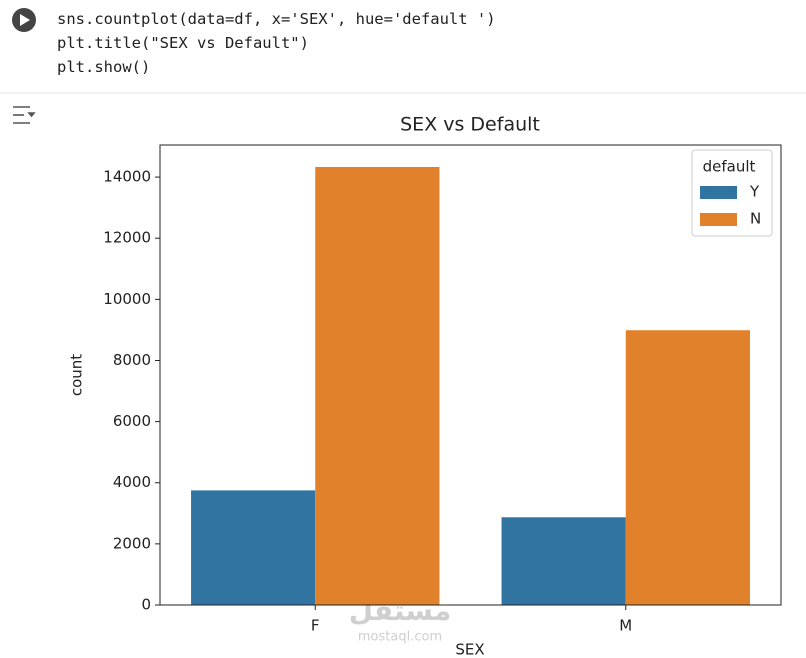 Image resolution: width=806 pixels, height=658 pixels. Describe the element at coordinates (625, 626) in the screenshot. I see `x-tick-label: M` at that location.